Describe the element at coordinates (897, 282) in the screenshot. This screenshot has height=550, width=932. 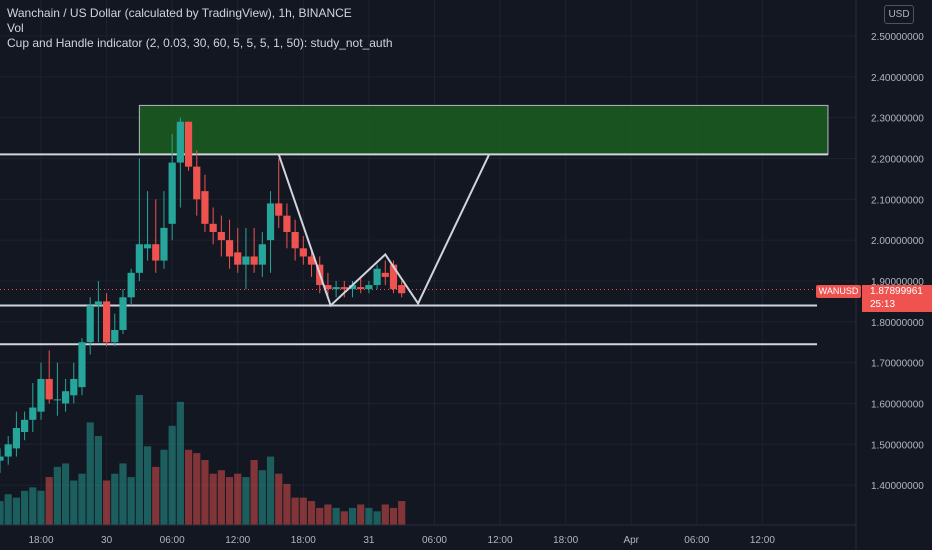
I see `price-tick-label: 1.90000000` at that location.